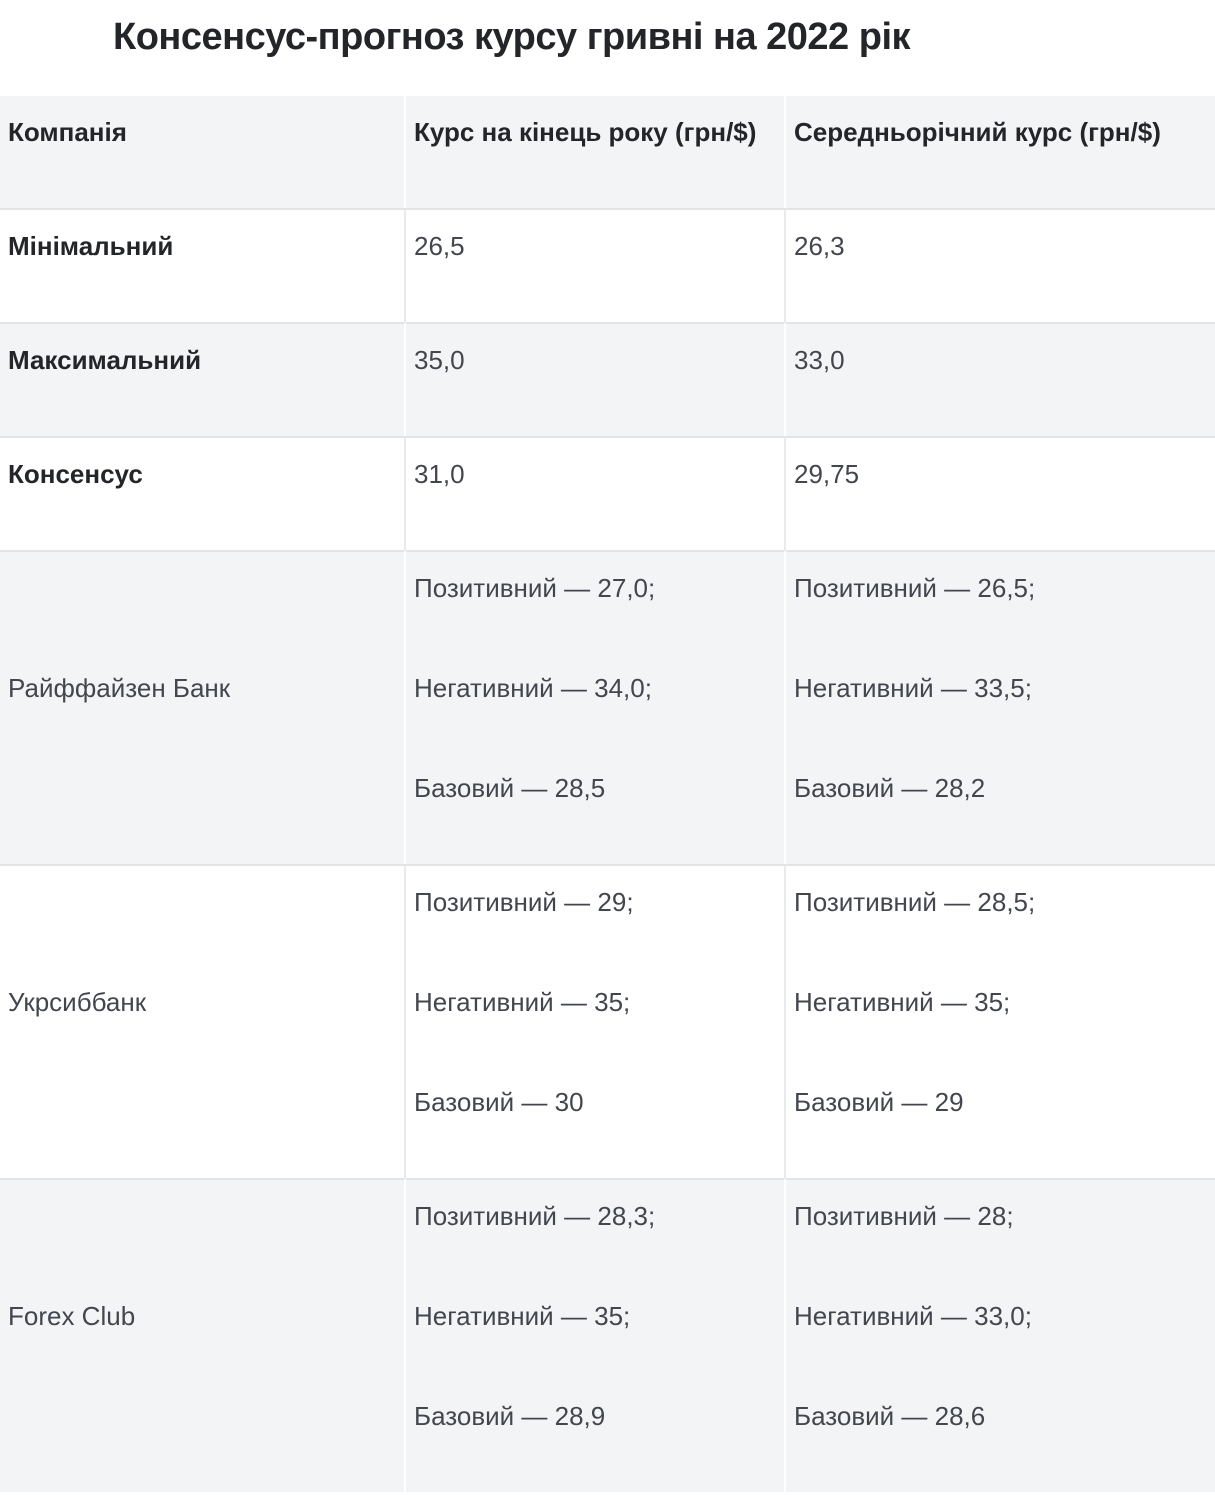 The image size is (1215, 1495). I want to click on scenario-line: 31,0, so click(439, 474).